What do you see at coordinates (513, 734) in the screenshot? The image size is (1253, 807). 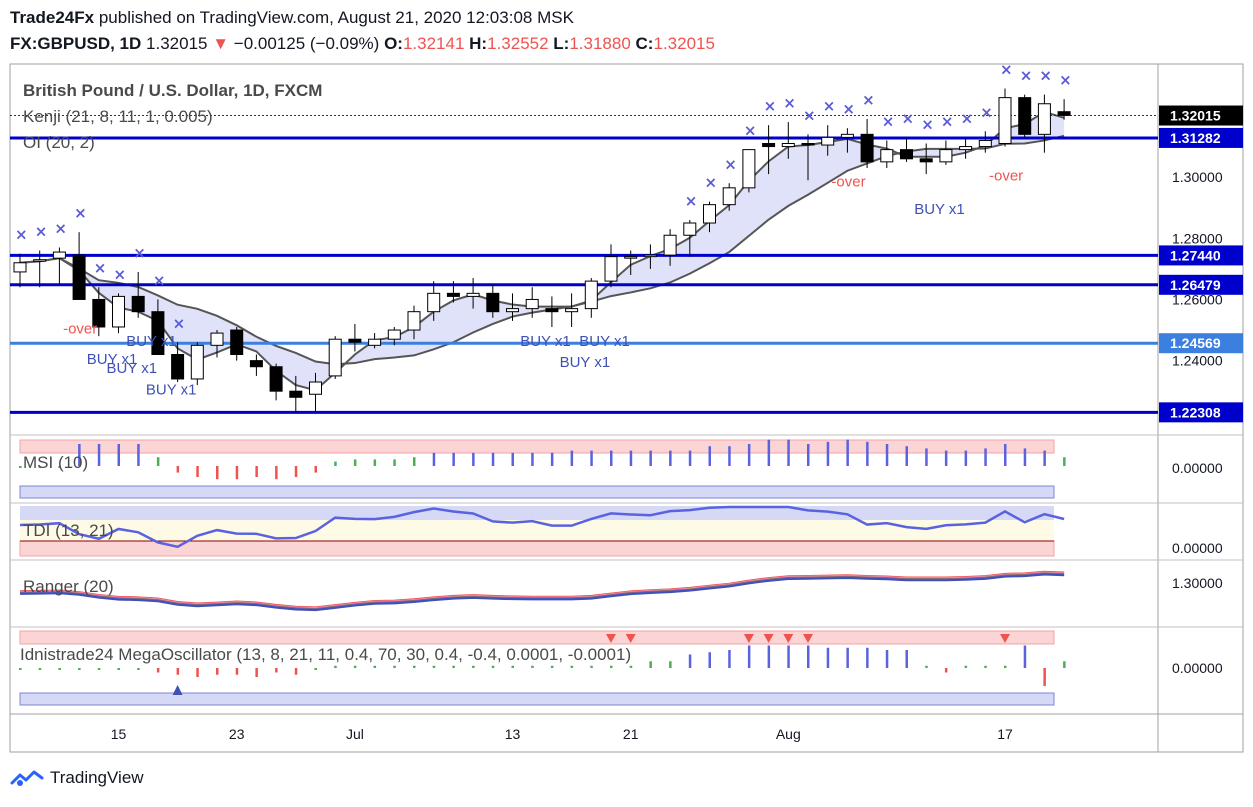 I see `time-tick-label: 13` at bounding box center [513, 734].